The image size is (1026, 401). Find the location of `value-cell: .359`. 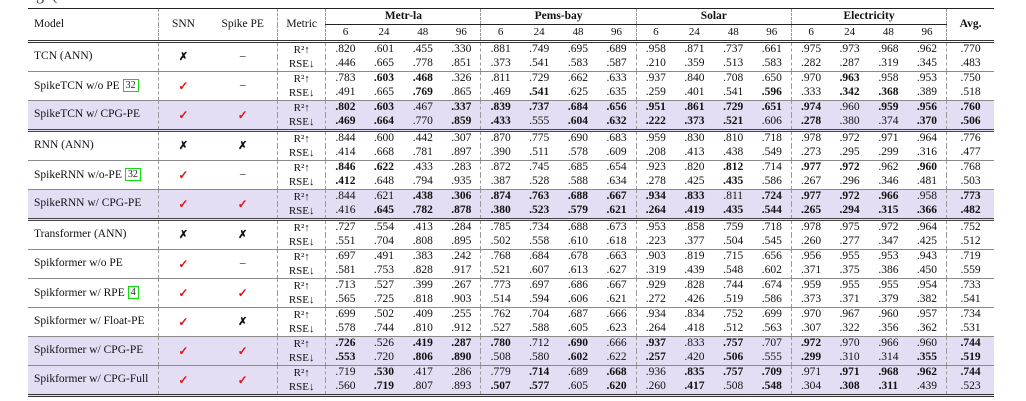

value-cell: .359 is located at coordinates (694, 63).